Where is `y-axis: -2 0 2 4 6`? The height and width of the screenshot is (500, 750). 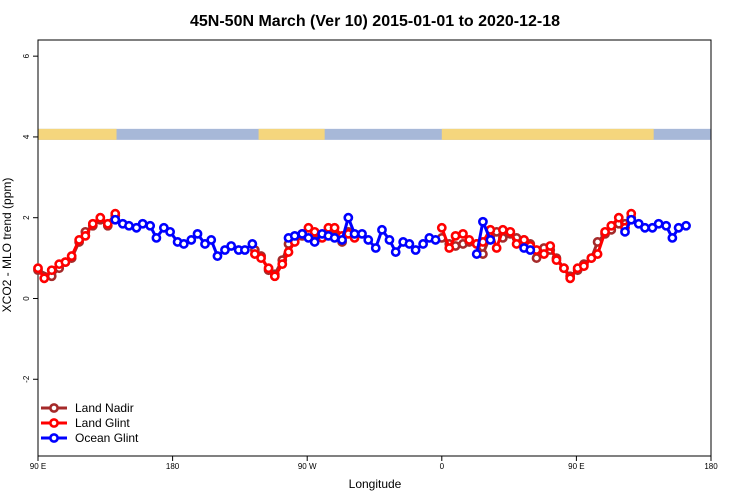 y-axis: -2 0 2 4 6 is located at coordinates (30, 218).